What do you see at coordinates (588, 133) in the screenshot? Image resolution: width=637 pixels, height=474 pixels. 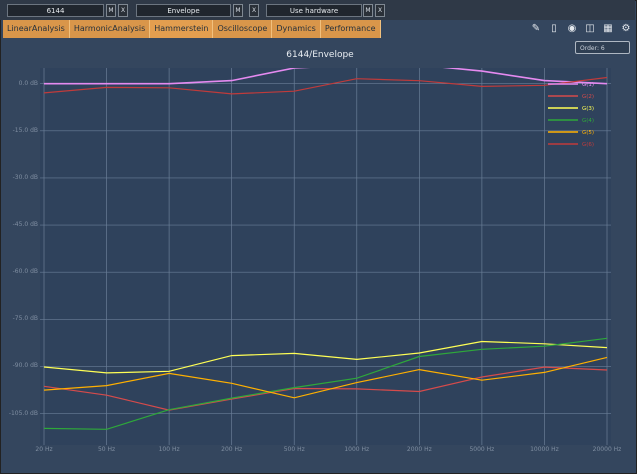 I see `legend-label: G(5)` at bounding box center [588, 133].